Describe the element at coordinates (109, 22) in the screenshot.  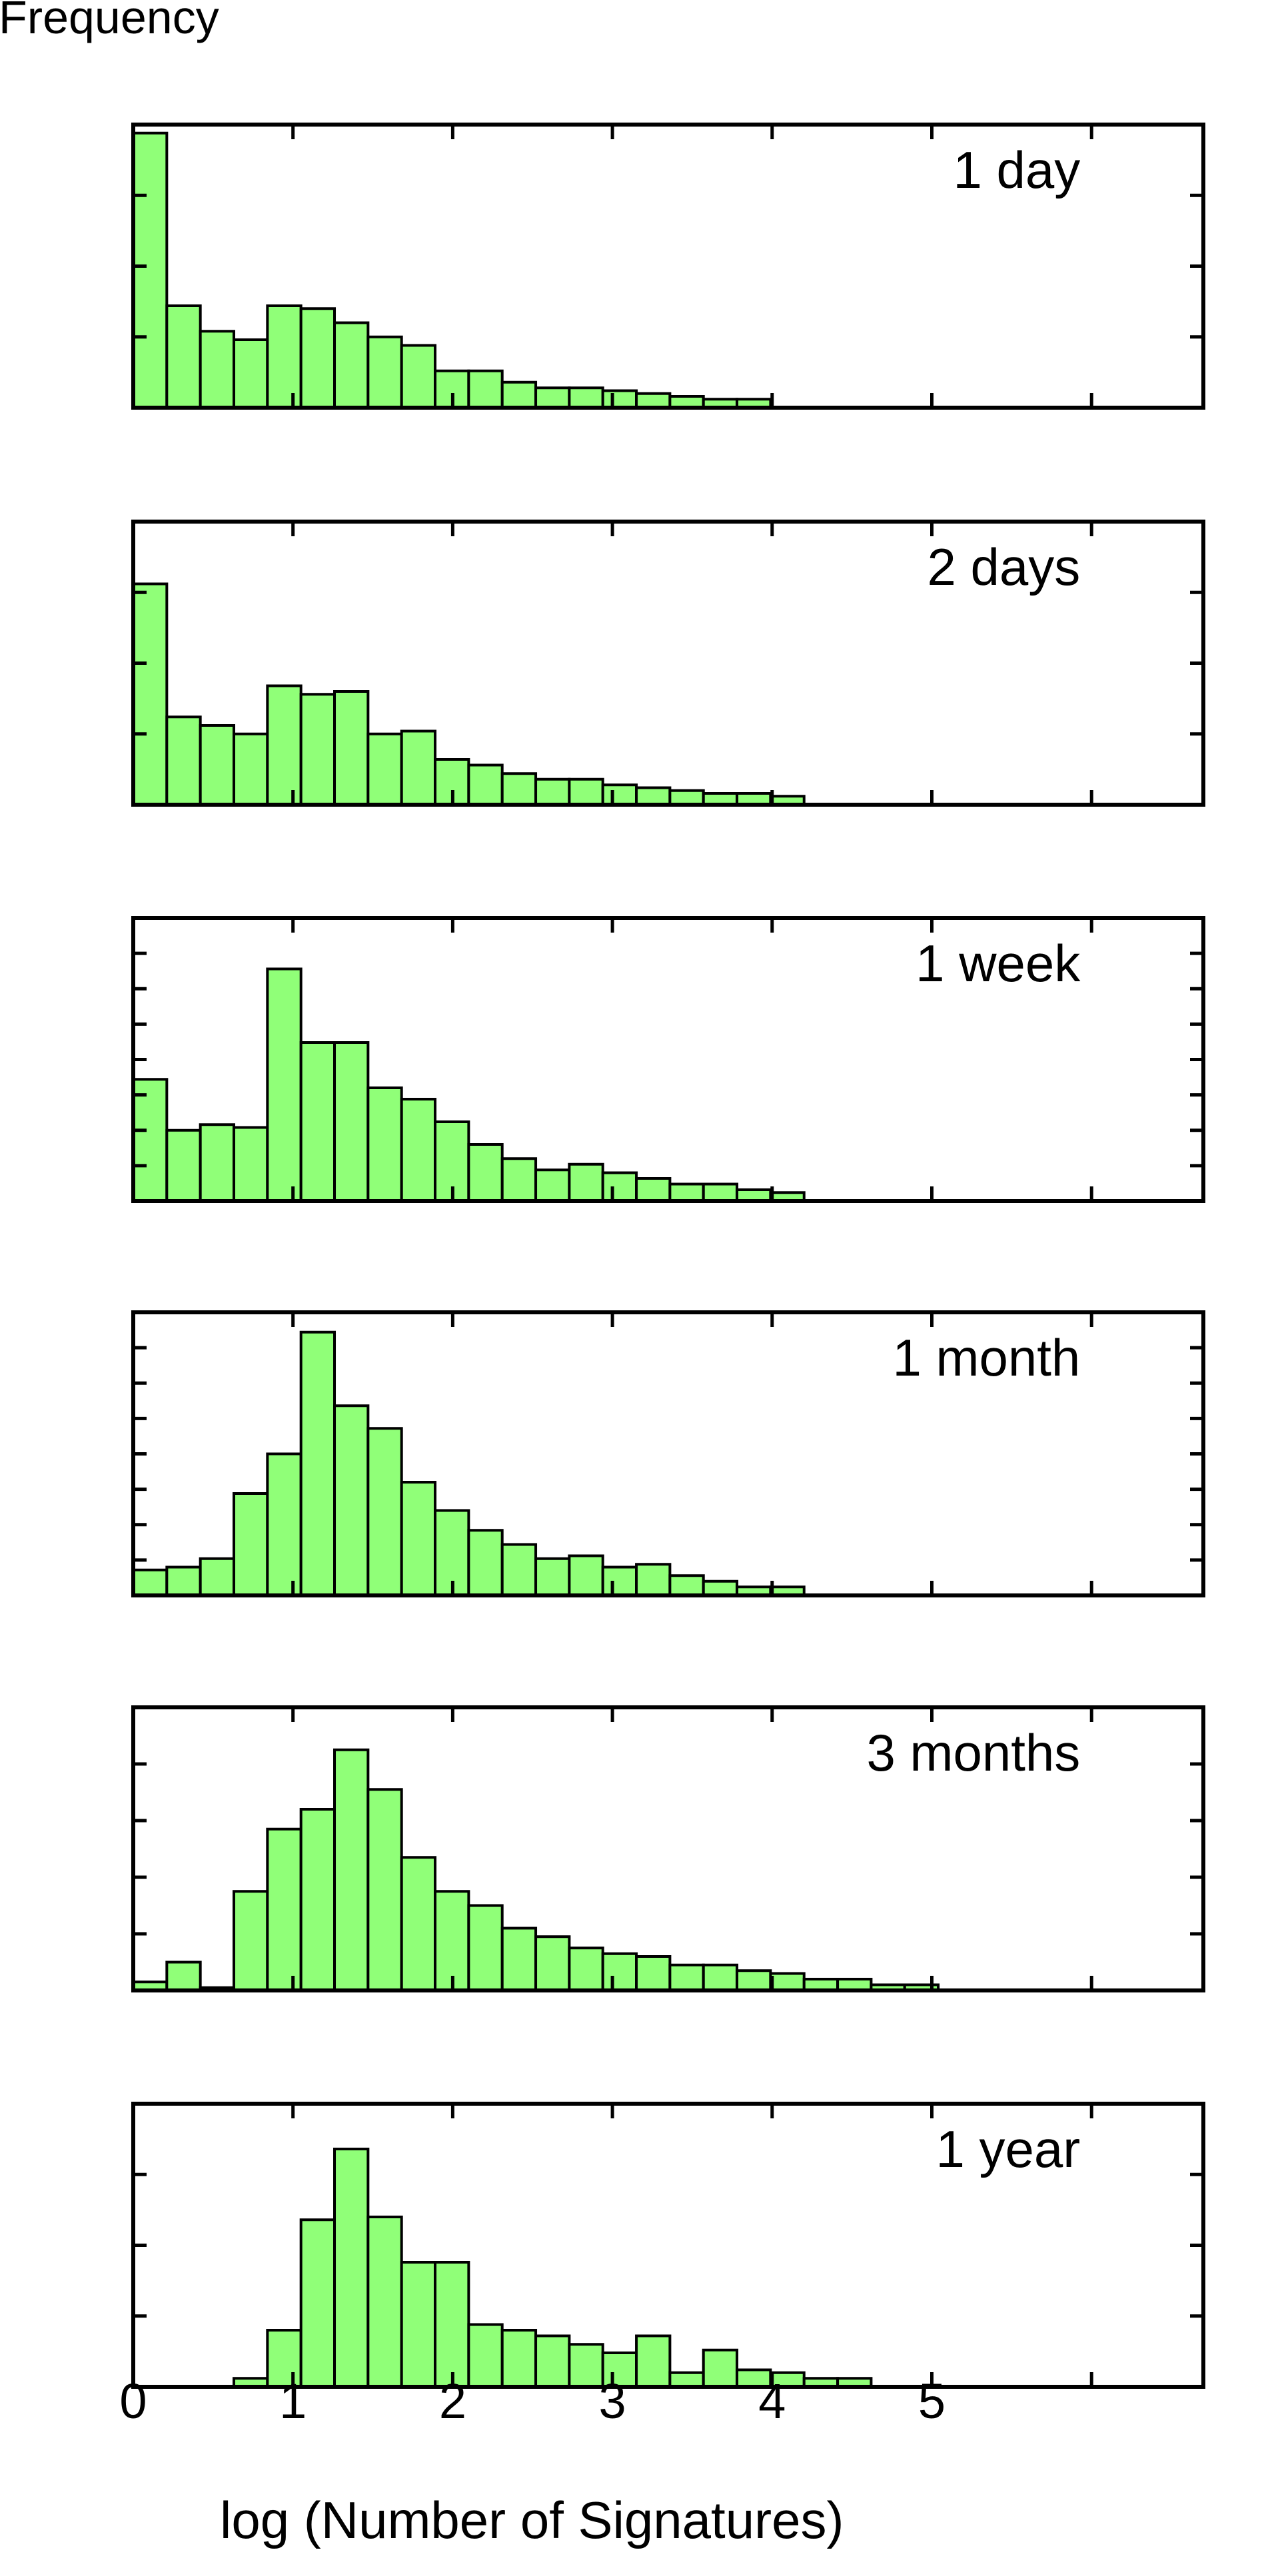
I see `y-axis-label: Frequency` at that location.